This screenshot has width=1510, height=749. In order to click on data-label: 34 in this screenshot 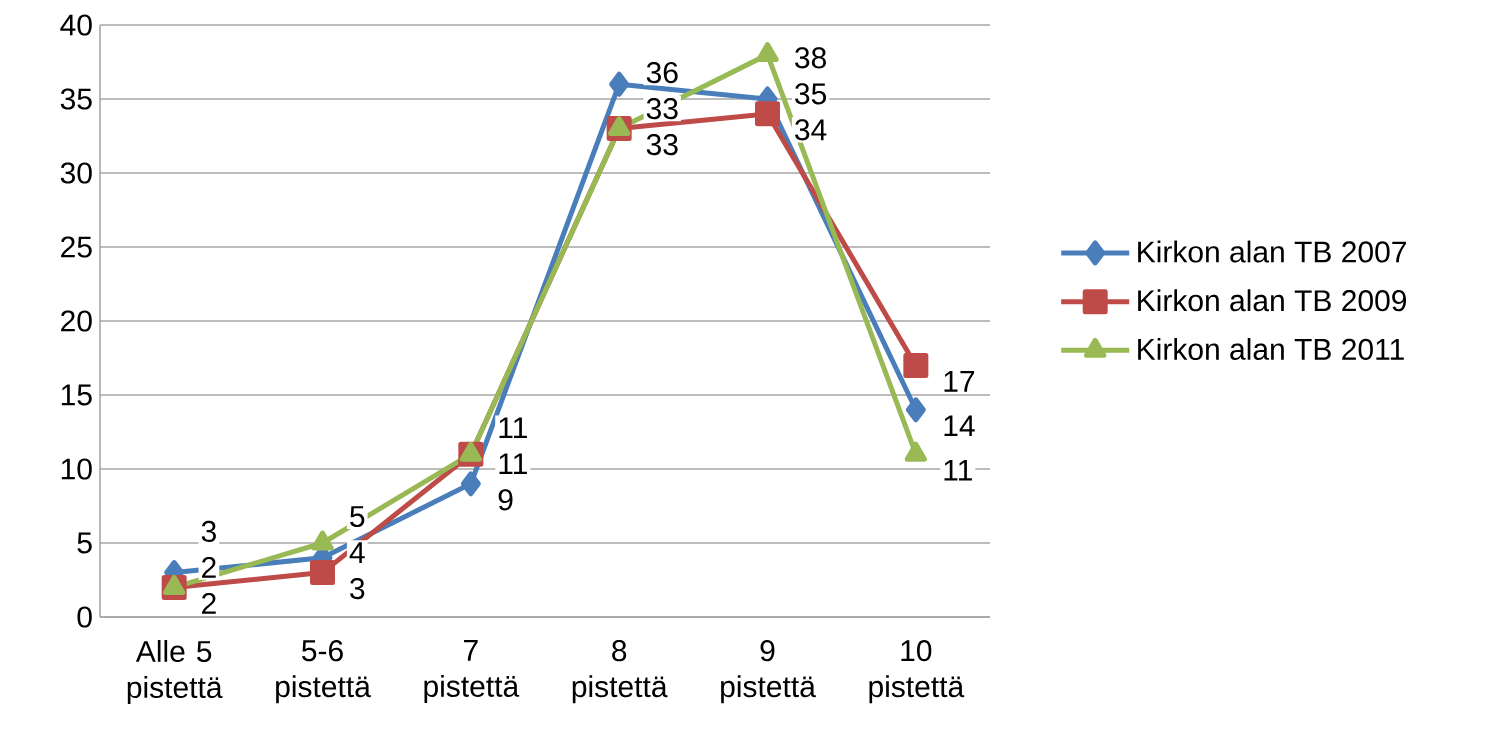, I will do `click(811, 130)`.